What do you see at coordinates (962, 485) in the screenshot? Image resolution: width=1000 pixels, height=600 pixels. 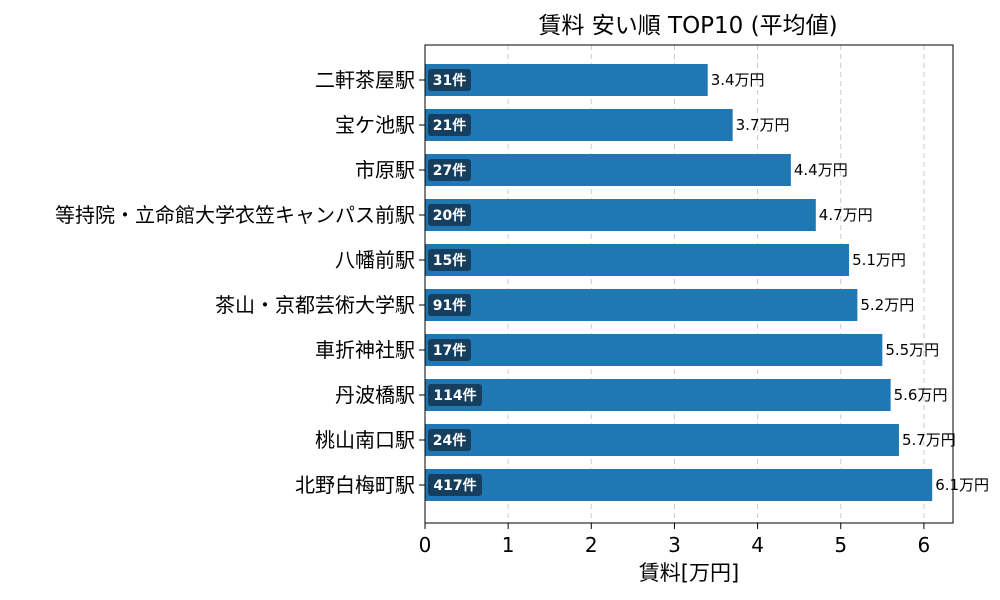 I see `value-label: 6.1万円` at bounding box center [962, 485].